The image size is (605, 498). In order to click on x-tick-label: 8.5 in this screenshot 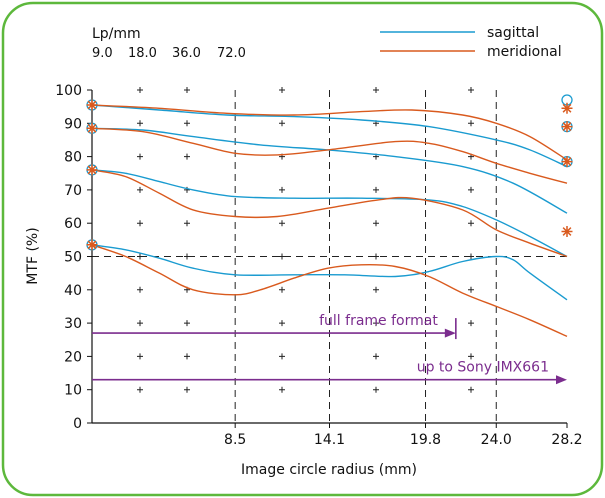, I will do `click(235, 440)`.